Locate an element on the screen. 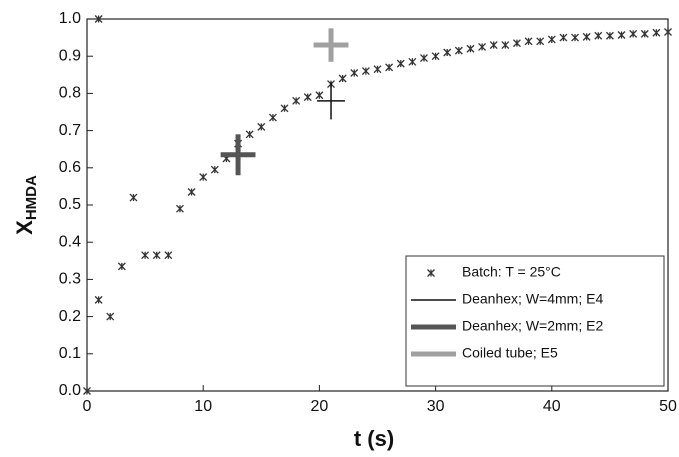  y-tick-label: 0.0 is located at coordinates (70, 390).